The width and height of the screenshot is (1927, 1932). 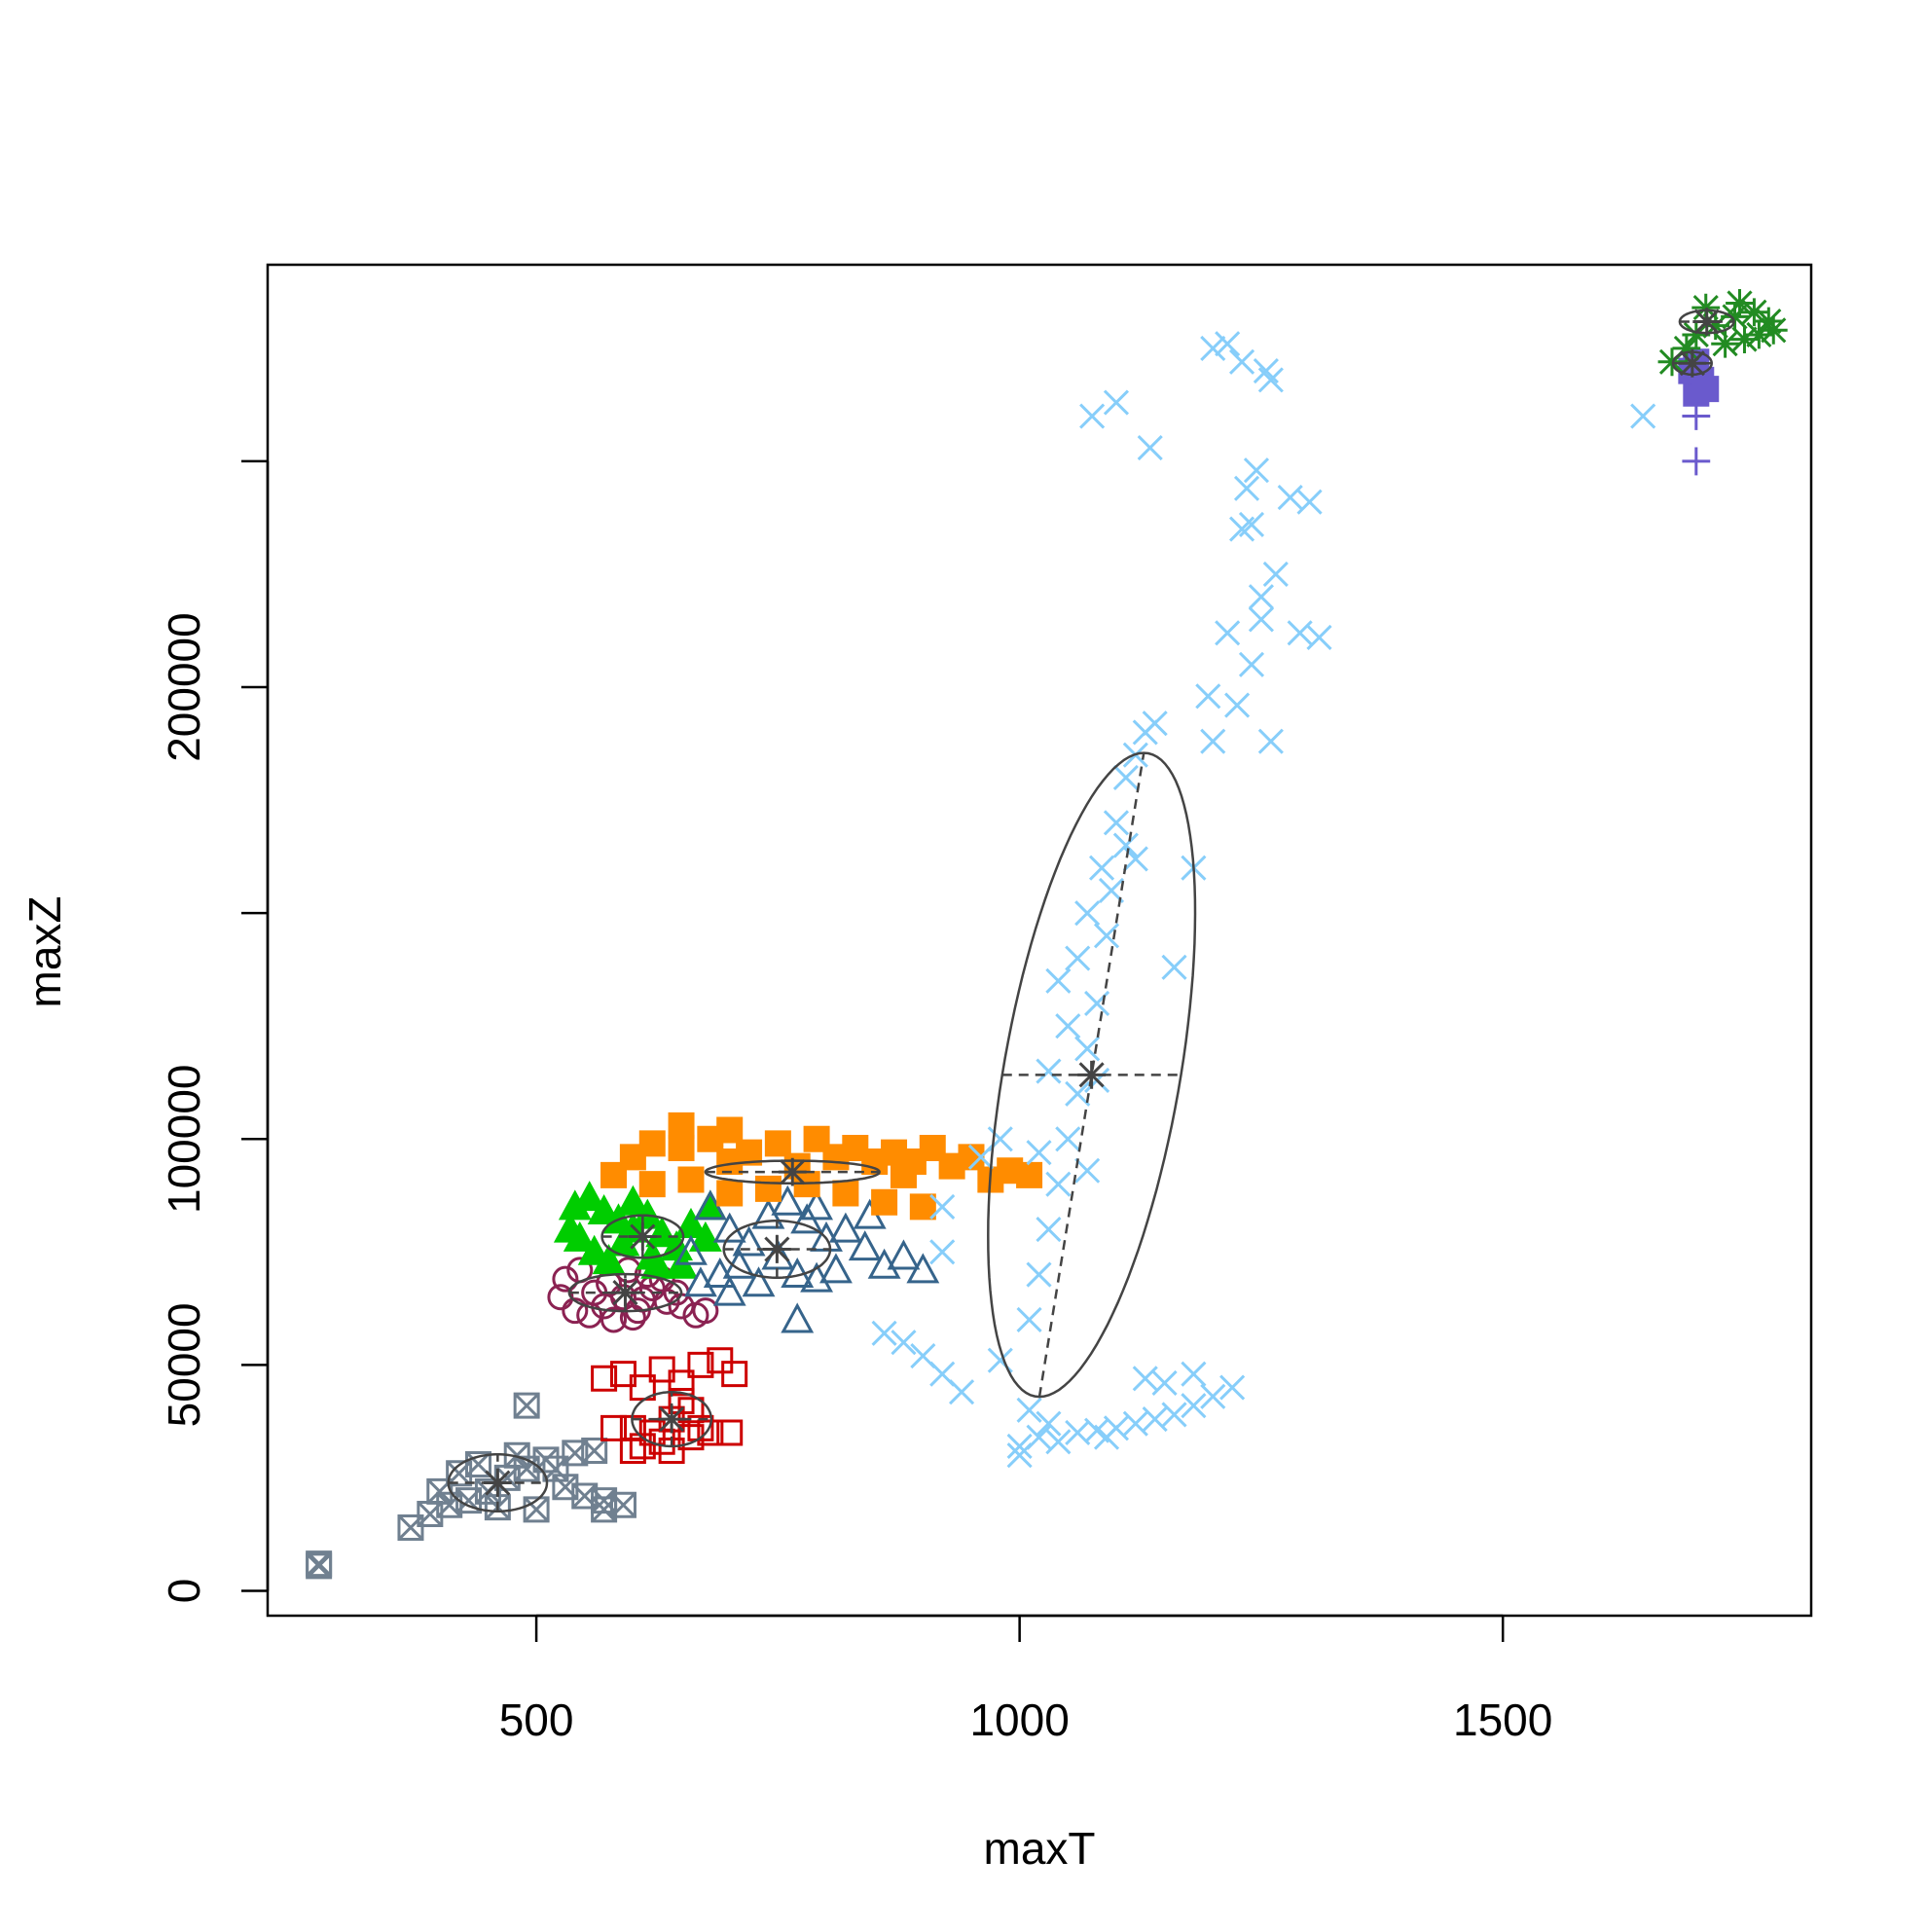 What do you see at coordinates (184, 1591) in the screenshot?
I see `y-tick-label: 0` at bounding box center [184, 1591].